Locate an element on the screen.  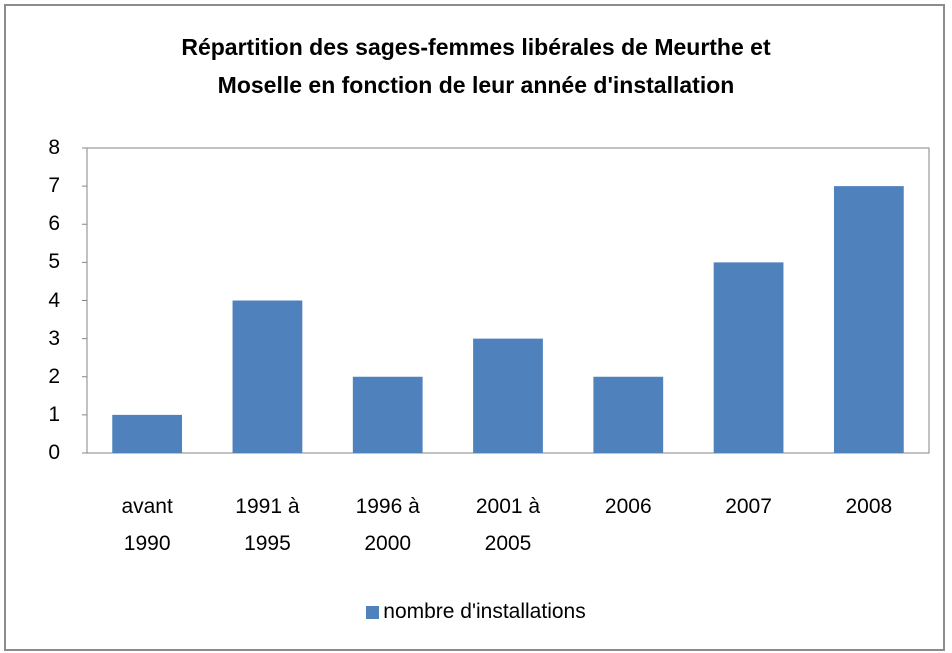
legend: nombre d'installations is located at coordinates (476, 612).